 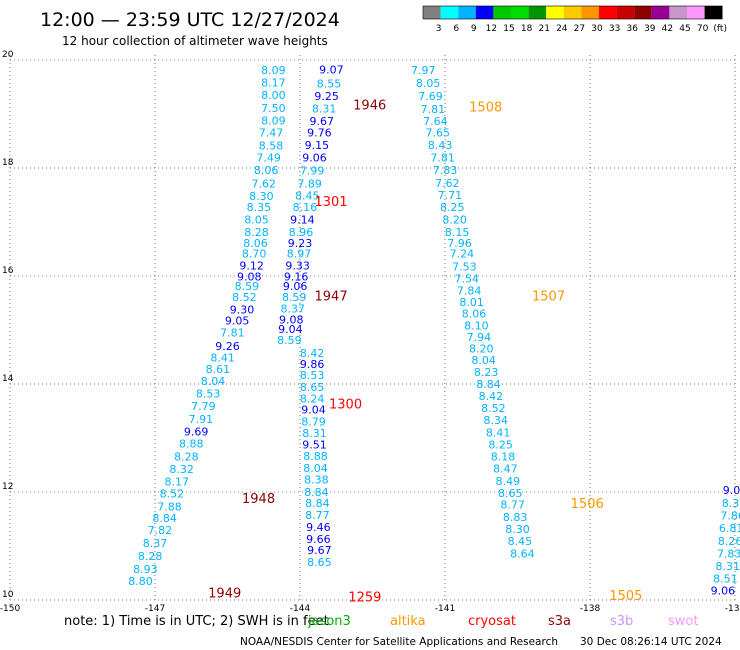 What do you see at coordinates (309, 183) in the screenshot?
I see `wave-height-label: 7.89` at bounding box center [309, 183].